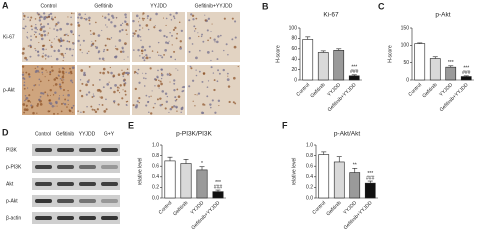 Image resolution: width=500 pixels, height=240 pixels. What do you see at coordinates (406, 63) in the screenshot?
I see `y-tick-label: 50` at bounding box center [406, 63].